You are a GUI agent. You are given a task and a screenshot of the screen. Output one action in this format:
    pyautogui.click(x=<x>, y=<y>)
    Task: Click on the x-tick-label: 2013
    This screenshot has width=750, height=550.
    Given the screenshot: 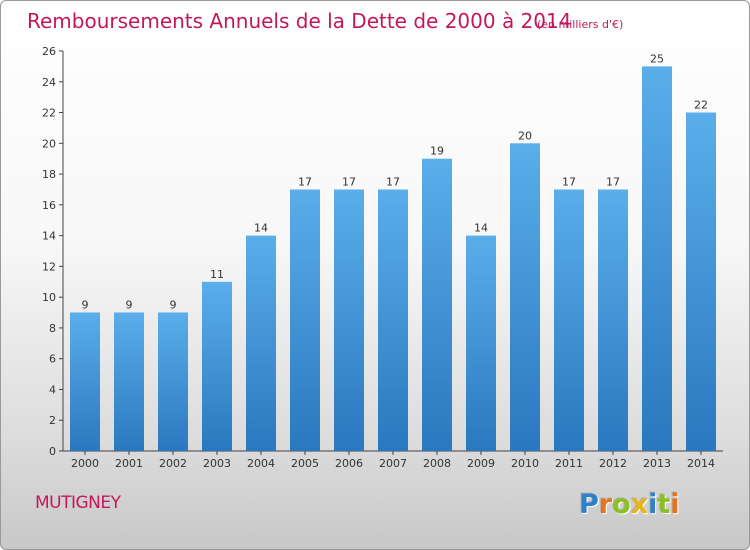 What is the action you would take?
    pyautogui.click(x=657, y=463)
    